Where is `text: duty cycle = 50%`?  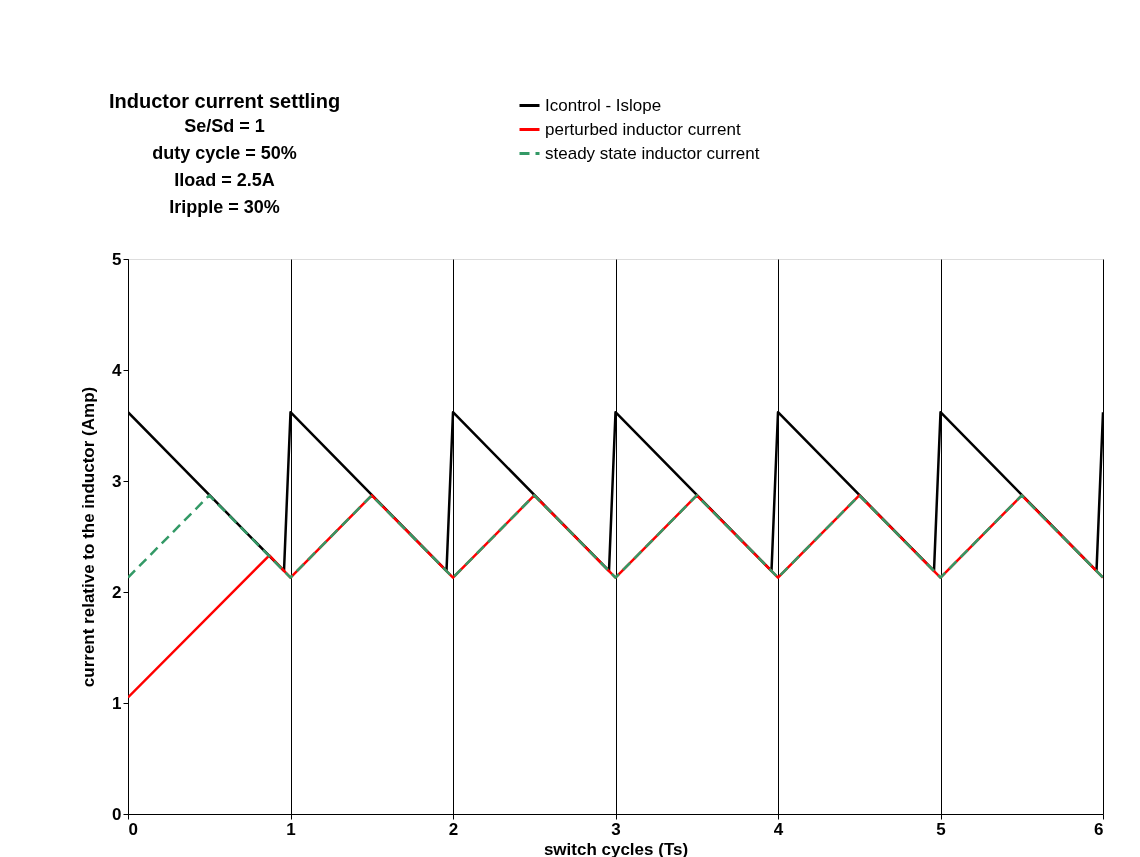 text: duty cycle = 50% is located at coordinates (224, 153).